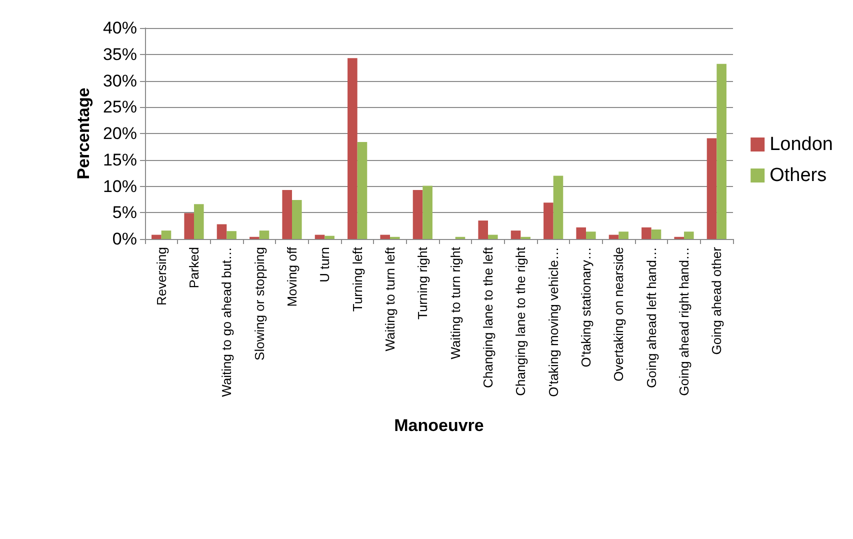  What do you see at coordinates (455, 303) in the screenshot?
I see `x-tick-label: Waiting to turn right` at bounding box center [455, 303].